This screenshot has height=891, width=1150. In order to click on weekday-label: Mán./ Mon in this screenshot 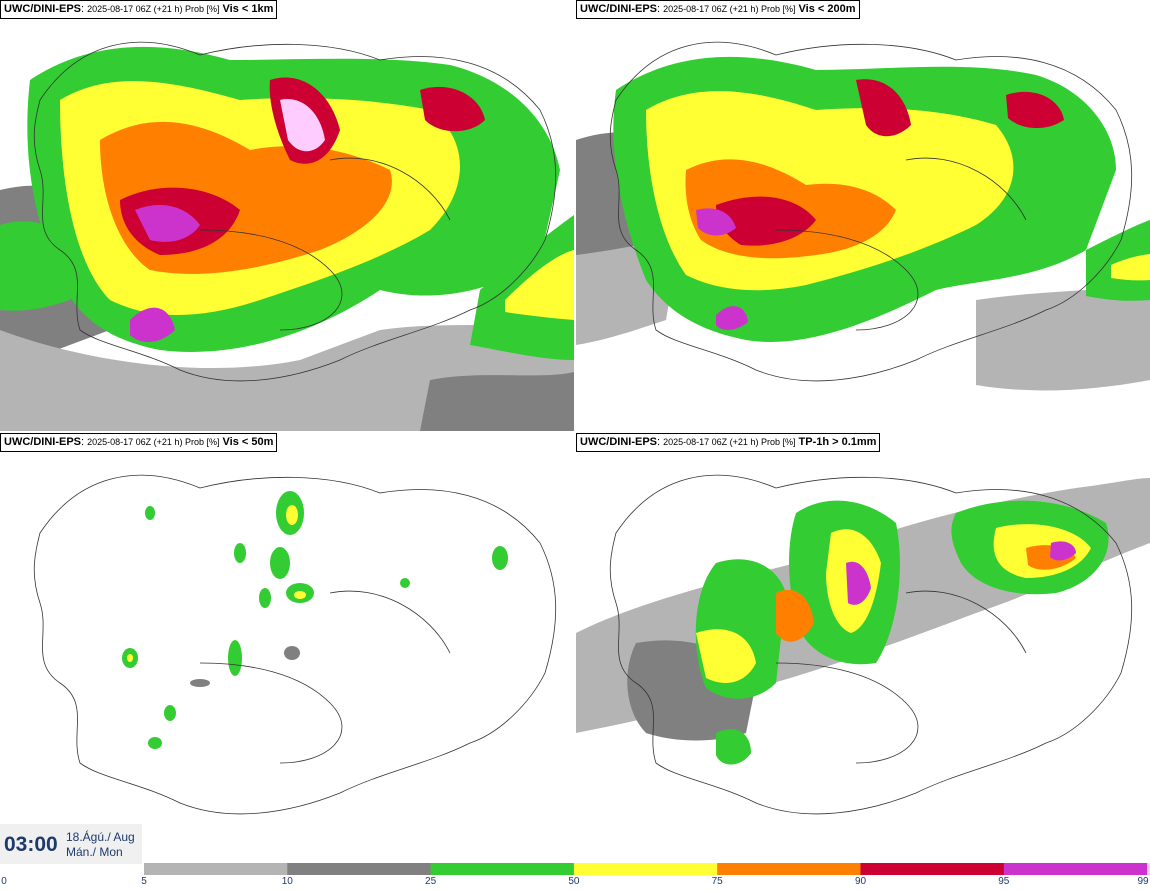, I will do `click(94, 852)`.